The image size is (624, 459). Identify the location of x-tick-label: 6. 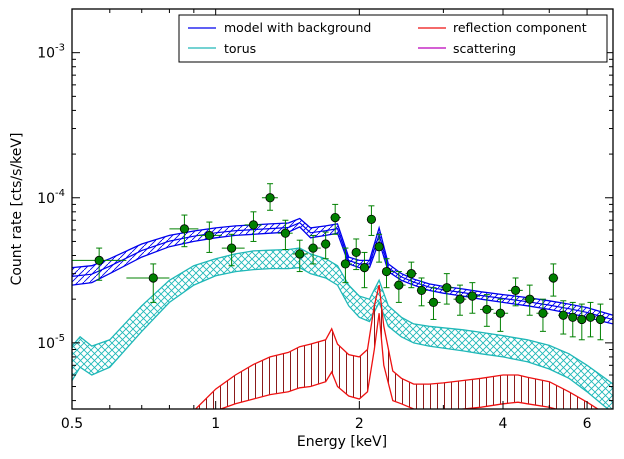
(587, 424).